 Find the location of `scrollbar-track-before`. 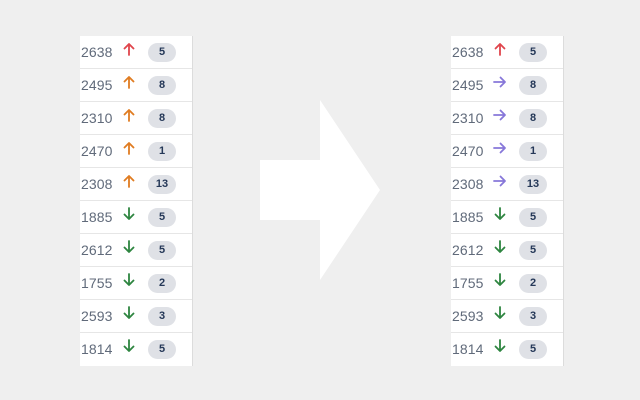

scrollbar-track-before is located at coordinates (195, 201).